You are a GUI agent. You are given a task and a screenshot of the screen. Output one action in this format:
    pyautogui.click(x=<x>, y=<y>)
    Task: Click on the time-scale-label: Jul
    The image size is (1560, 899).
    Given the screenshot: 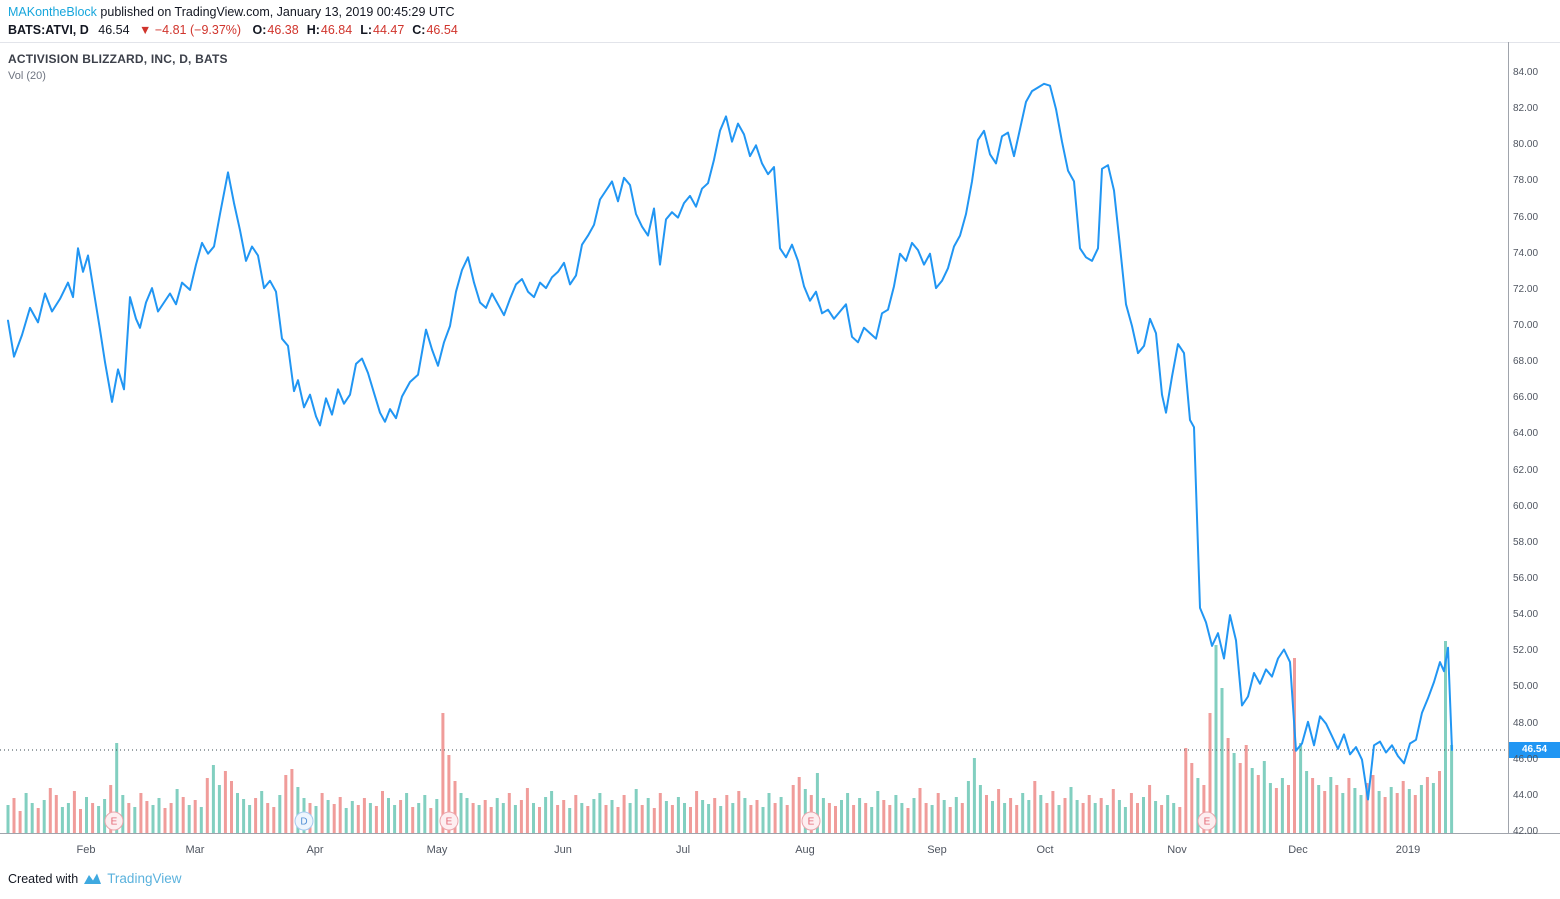 What is the action you would take?
    pyautogui.click(x=683, y=850)
    